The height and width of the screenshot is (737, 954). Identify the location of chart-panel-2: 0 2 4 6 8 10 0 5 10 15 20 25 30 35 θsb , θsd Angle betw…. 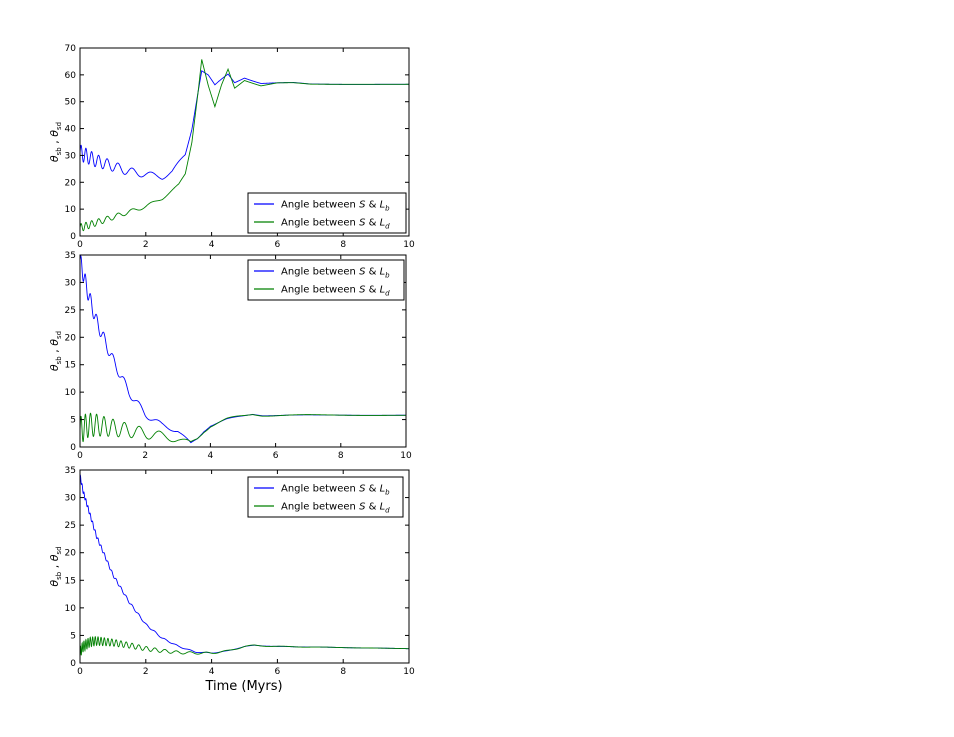
(230, 356).